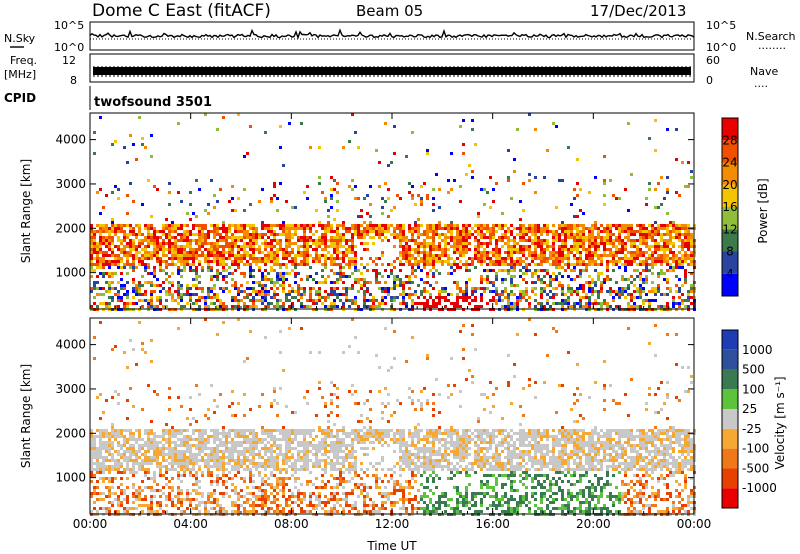 The image size is (800, 554). What do you see at coordinates (763, 210) in the screenshot?
I see `power-colorbar-label: Power [dB]` at bounding box center [763, 210].